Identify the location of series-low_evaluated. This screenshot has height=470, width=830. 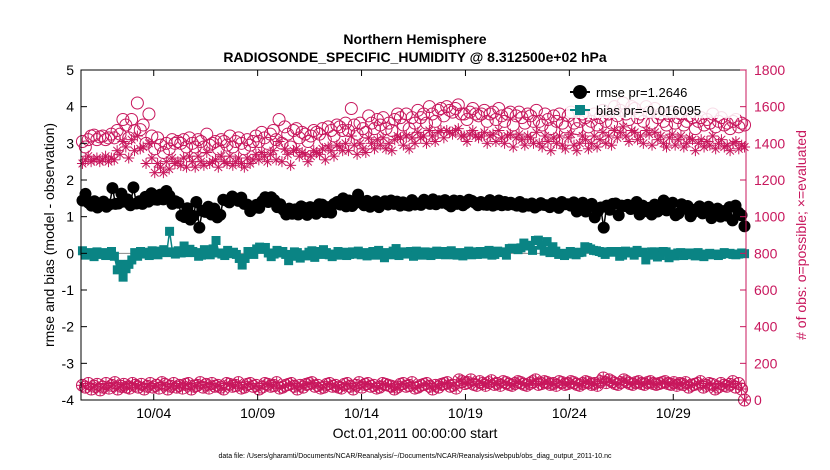
(413, 389).